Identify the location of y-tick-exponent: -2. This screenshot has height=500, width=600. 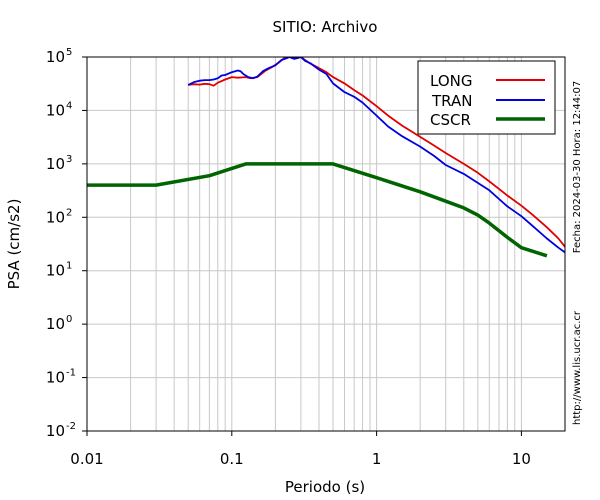
(71, 426).